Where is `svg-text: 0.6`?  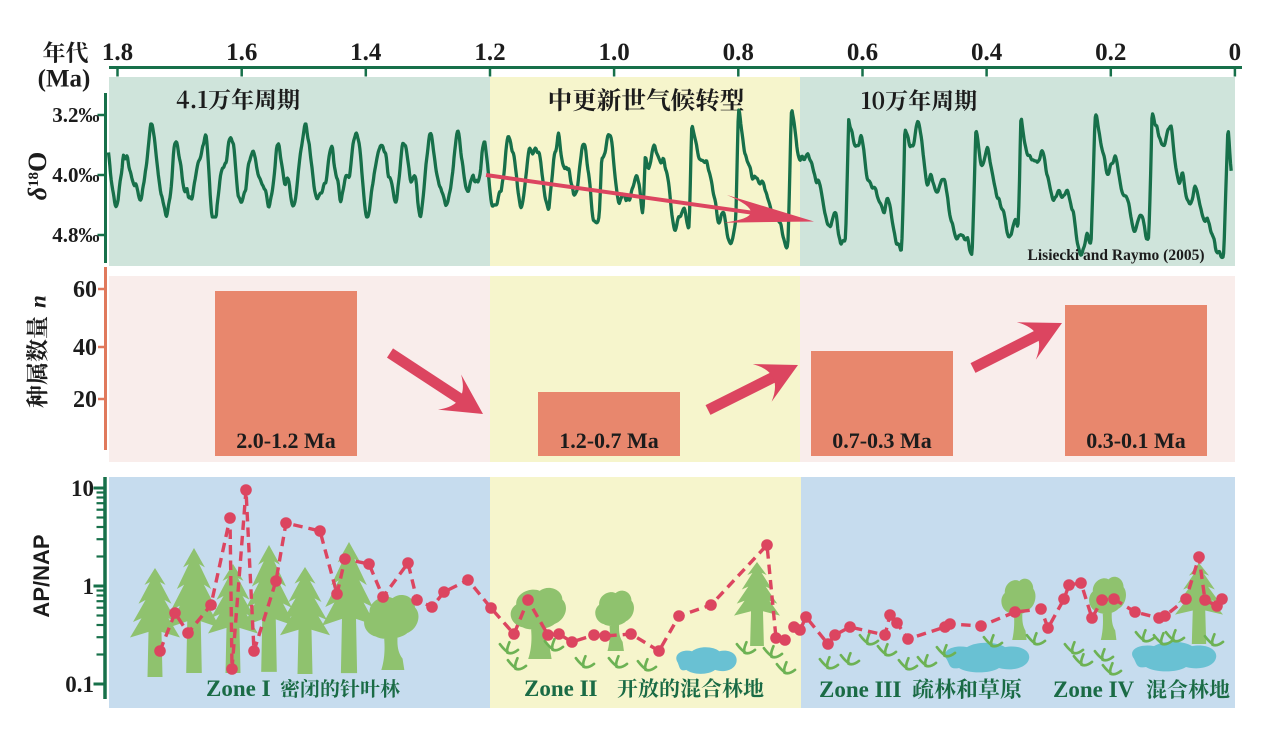
svg-text: 0.6 is located at coordinates (862, 52).